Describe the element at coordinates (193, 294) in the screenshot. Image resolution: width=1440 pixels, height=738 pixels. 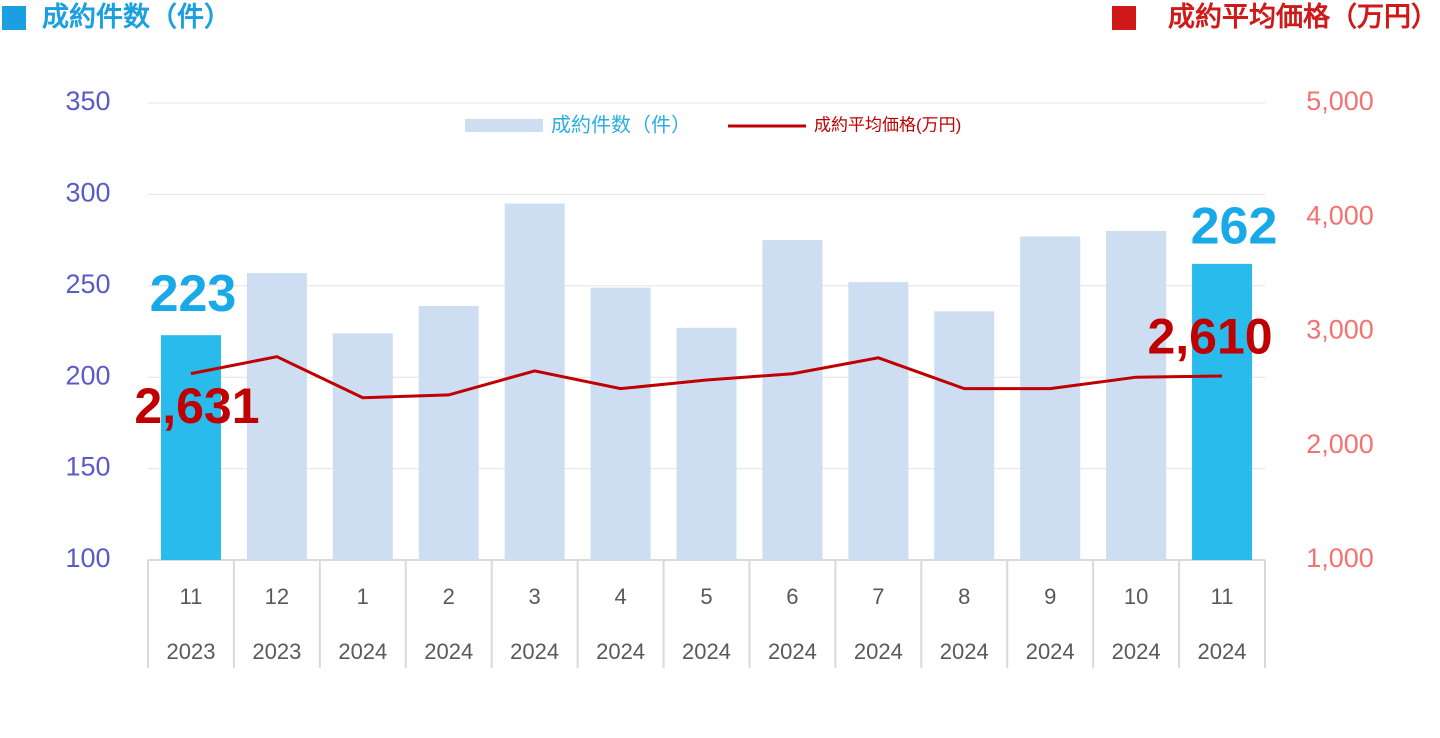
I see `bar-value-label: 223` at that location.